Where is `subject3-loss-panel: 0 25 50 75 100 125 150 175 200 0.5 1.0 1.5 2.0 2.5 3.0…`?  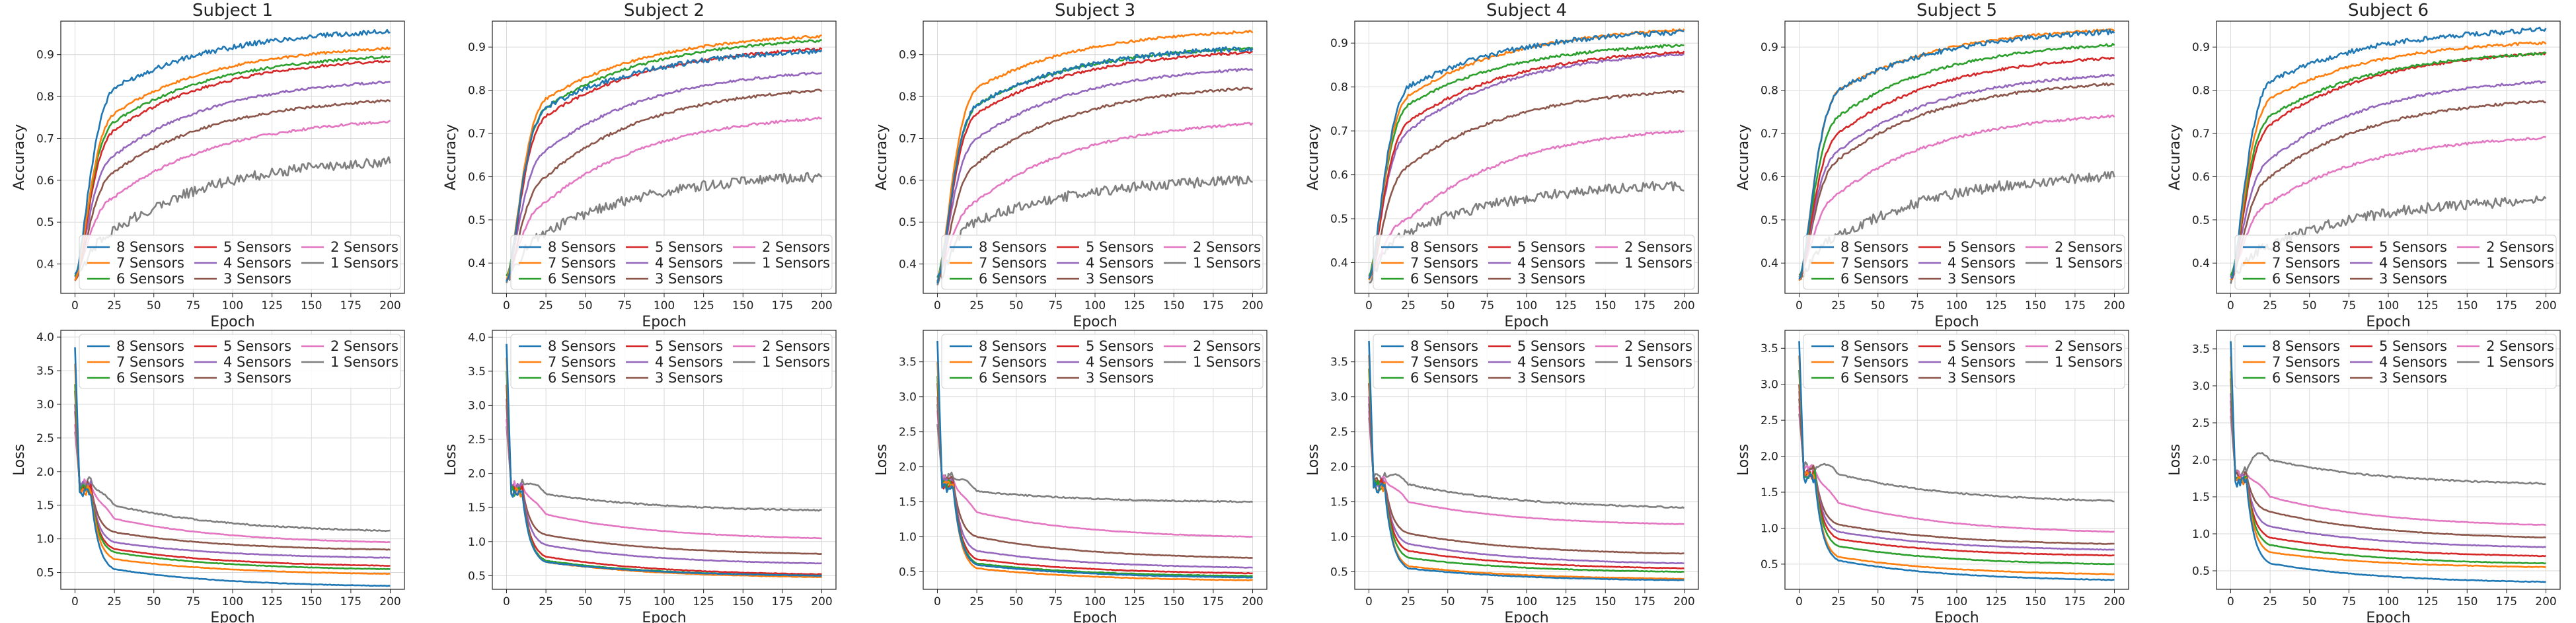
subject3-loss-panel: 0 25 50 75 100 125 150 175 200 0.5 1.0 1.5 2.0 2.5 3.0… is located at coordinates (1071, 476).